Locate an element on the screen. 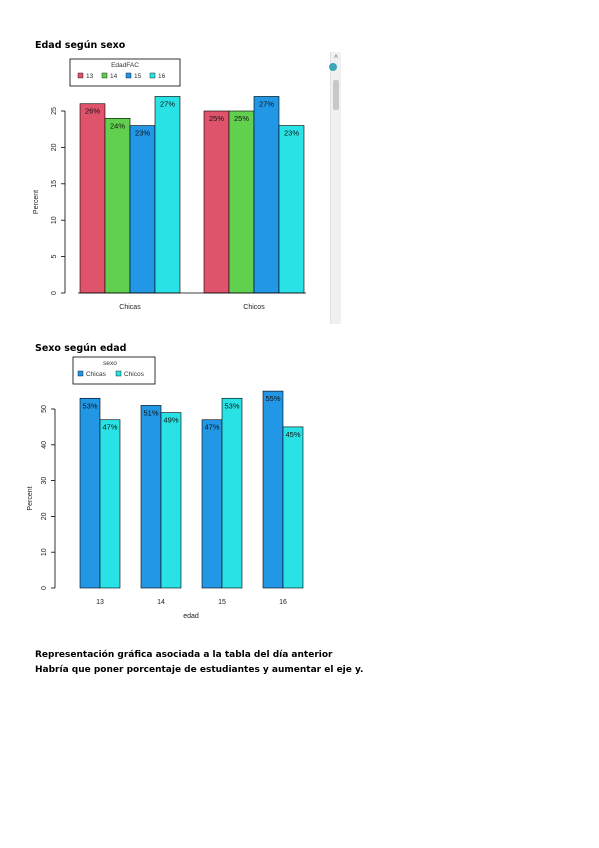 The height and width of the screenshot is (848, 599). bar-data-label: 26% is located at coordinates (92, 111).